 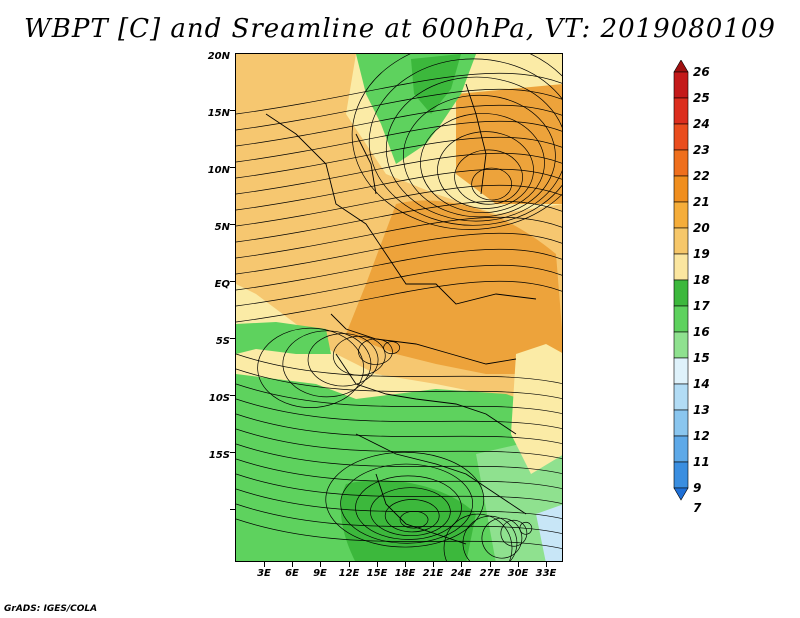 I want to click on colorbar-label: 17, so click(x=701, y=306).